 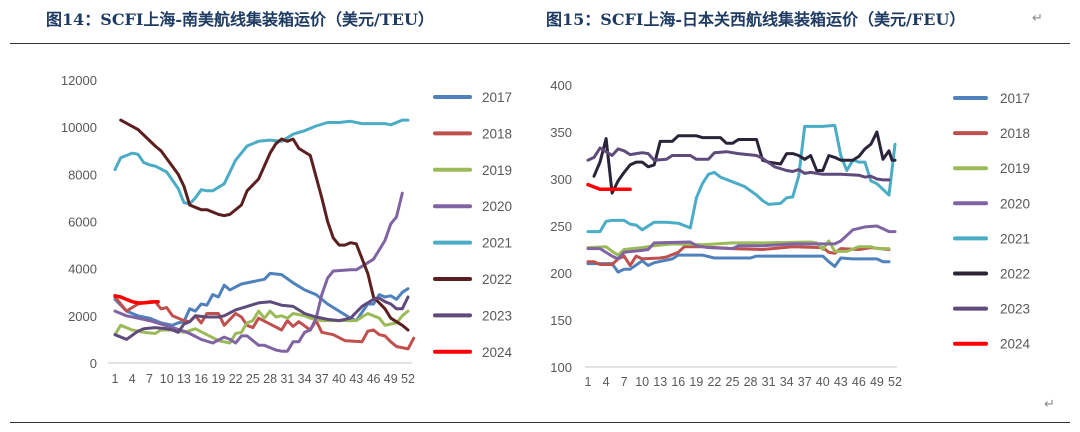 I want to click on chart-title-left: 图14：SCFI上海-南美航线集装箱运价（美元/TEU）, so click(x=240, y=19).